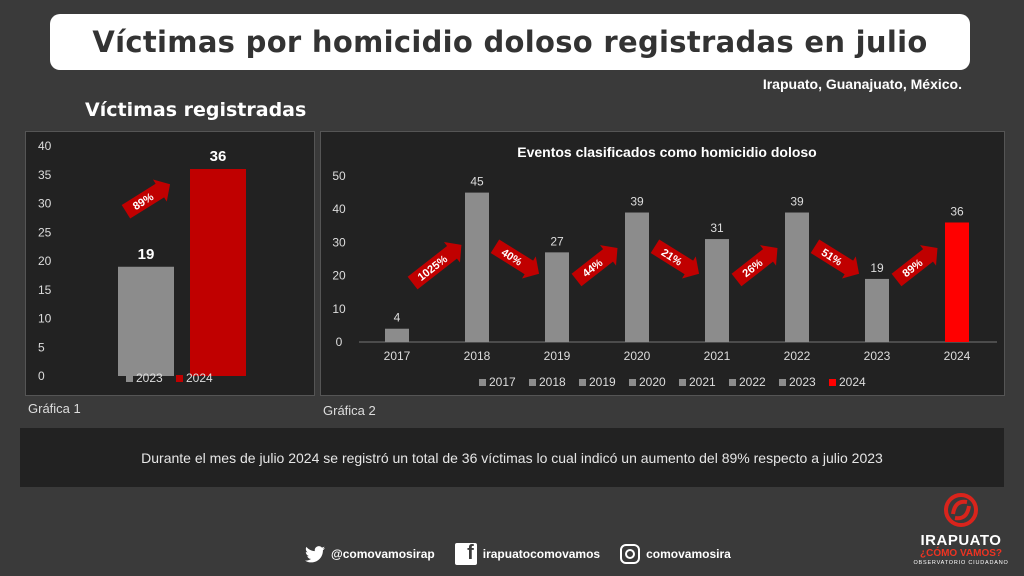 Image resolution: width=1024 pixels, height=576 pixels. What do you see at coordinates (702, 382) in the screenshot?
I see `legend-label-2021: 2021` at bounding box center [702, 382].